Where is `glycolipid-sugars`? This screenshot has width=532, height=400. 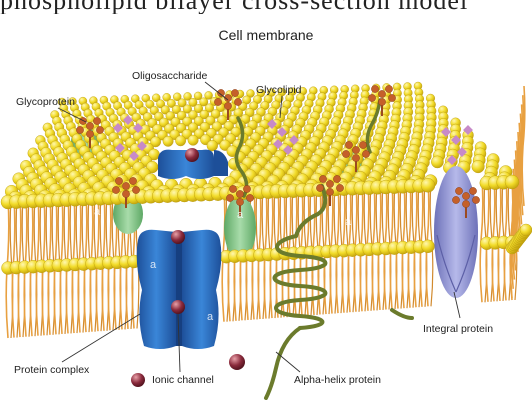 glycolipid-sugars is located at coordinates (293, 140).